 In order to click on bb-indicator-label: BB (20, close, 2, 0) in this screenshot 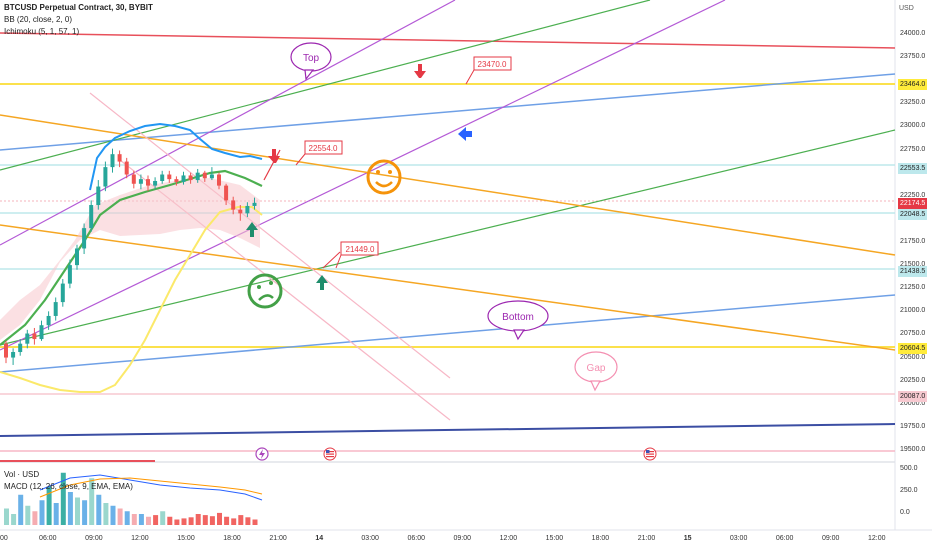, I will do `click(38, 19)`.